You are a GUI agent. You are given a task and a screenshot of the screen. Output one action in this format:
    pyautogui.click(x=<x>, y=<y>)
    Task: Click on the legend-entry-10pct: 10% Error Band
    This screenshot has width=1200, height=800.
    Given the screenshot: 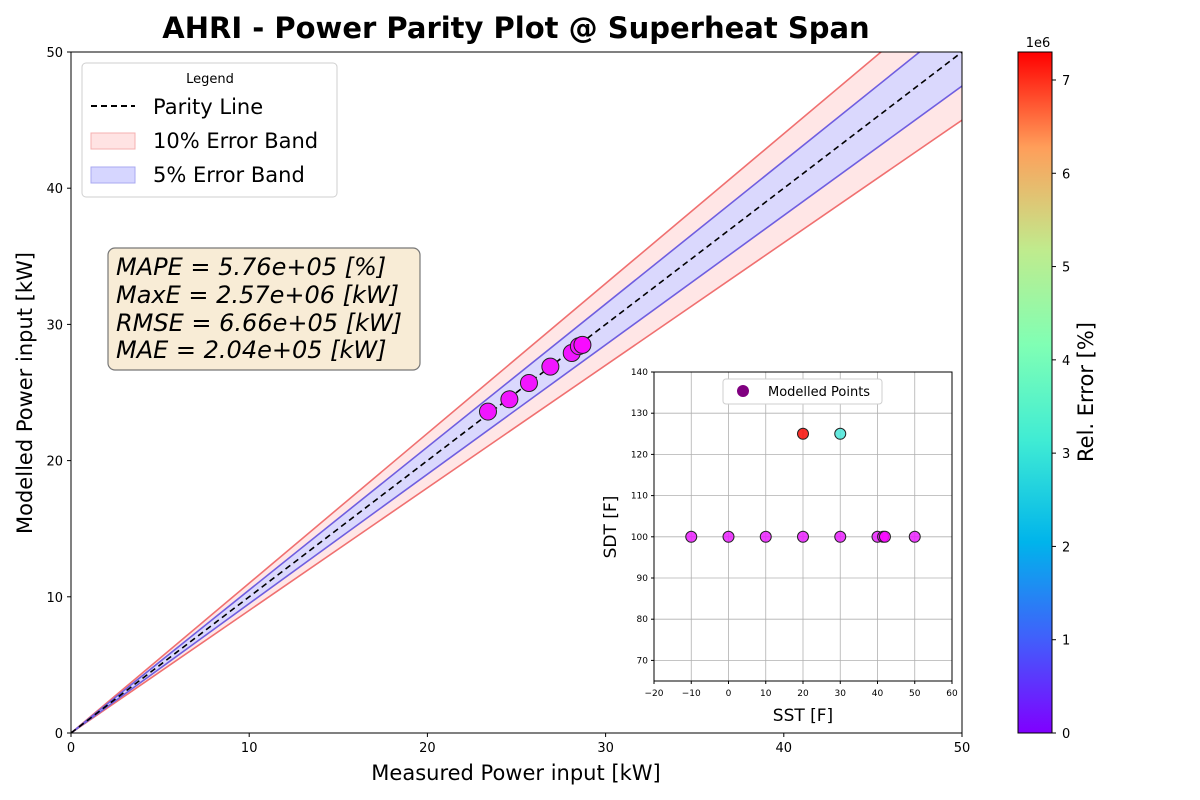 What is the action you would take?
    pyautogui.click(x=235, y=141)
    